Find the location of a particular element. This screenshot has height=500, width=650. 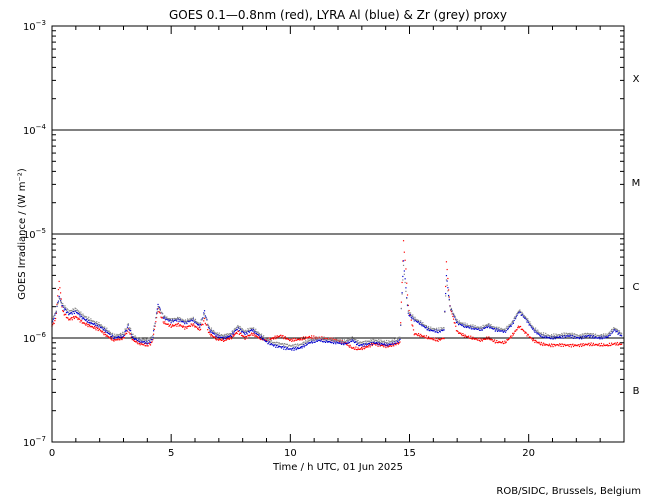

y-tick-label: 10−3 is located at coordinates (34, 26).